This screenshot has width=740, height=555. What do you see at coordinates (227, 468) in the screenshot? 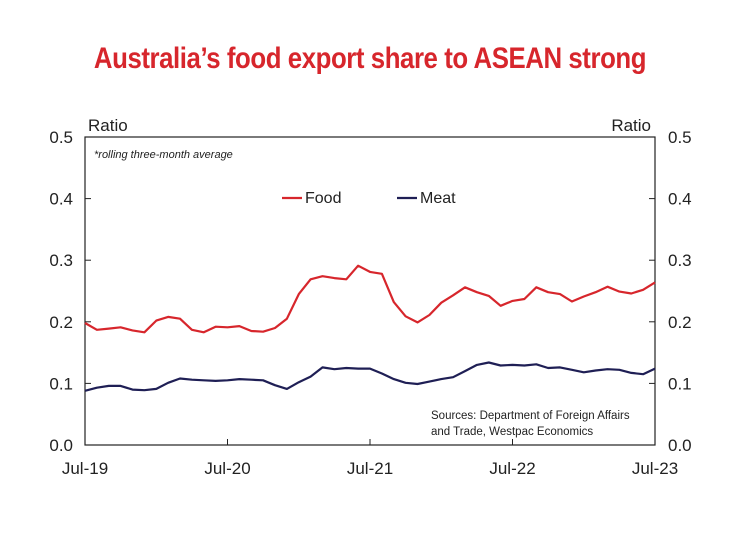
I see `x-tick-label: Jul-20` at bounding box center [227, 468].